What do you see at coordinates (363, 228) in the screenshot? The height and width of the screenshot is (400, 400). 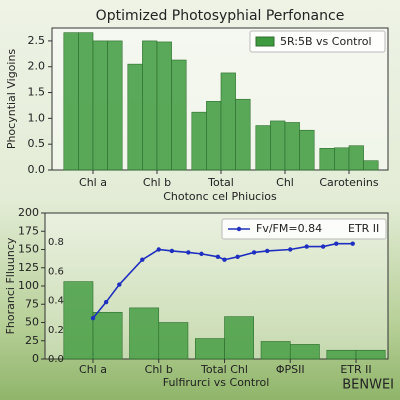 I see `annotation: ETR II` at bounding box center [363, 228].